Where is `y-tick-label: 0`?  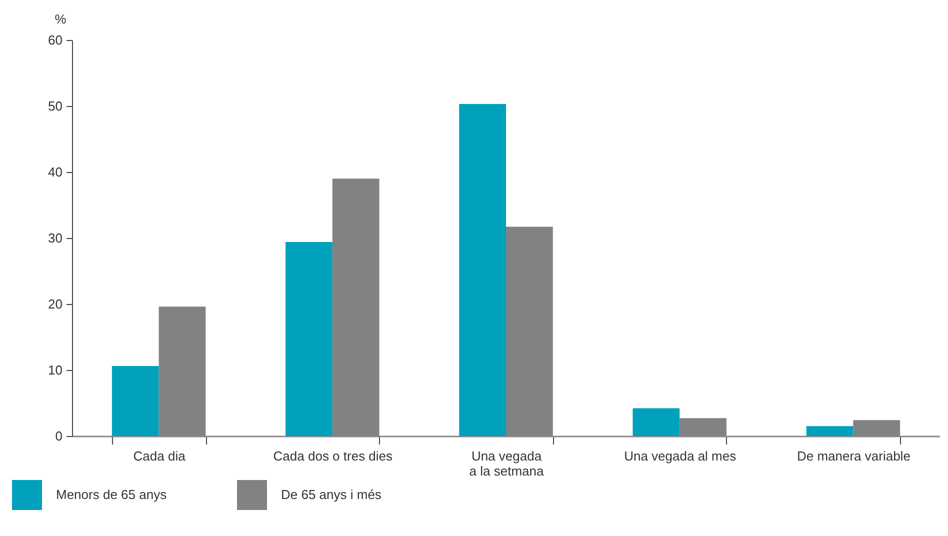 y-tick-label: 0 is located at coordinates (58, 436).